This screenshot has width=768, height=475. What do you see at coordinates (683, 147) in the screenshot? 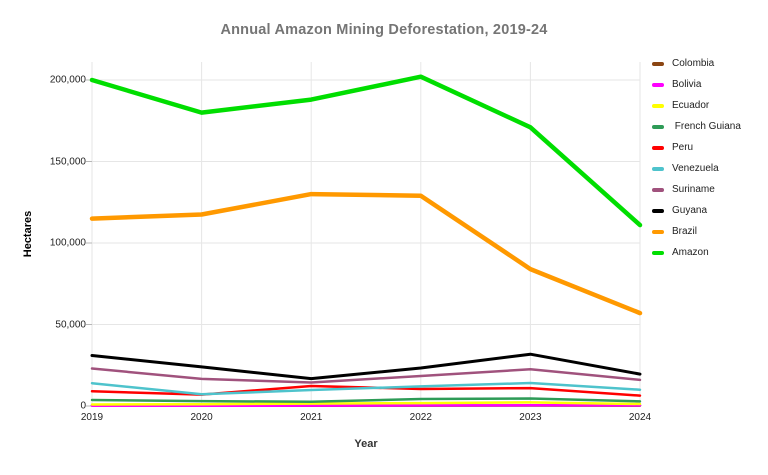
I see `legend-item-label: Peru` at bounding box center [683, 147].